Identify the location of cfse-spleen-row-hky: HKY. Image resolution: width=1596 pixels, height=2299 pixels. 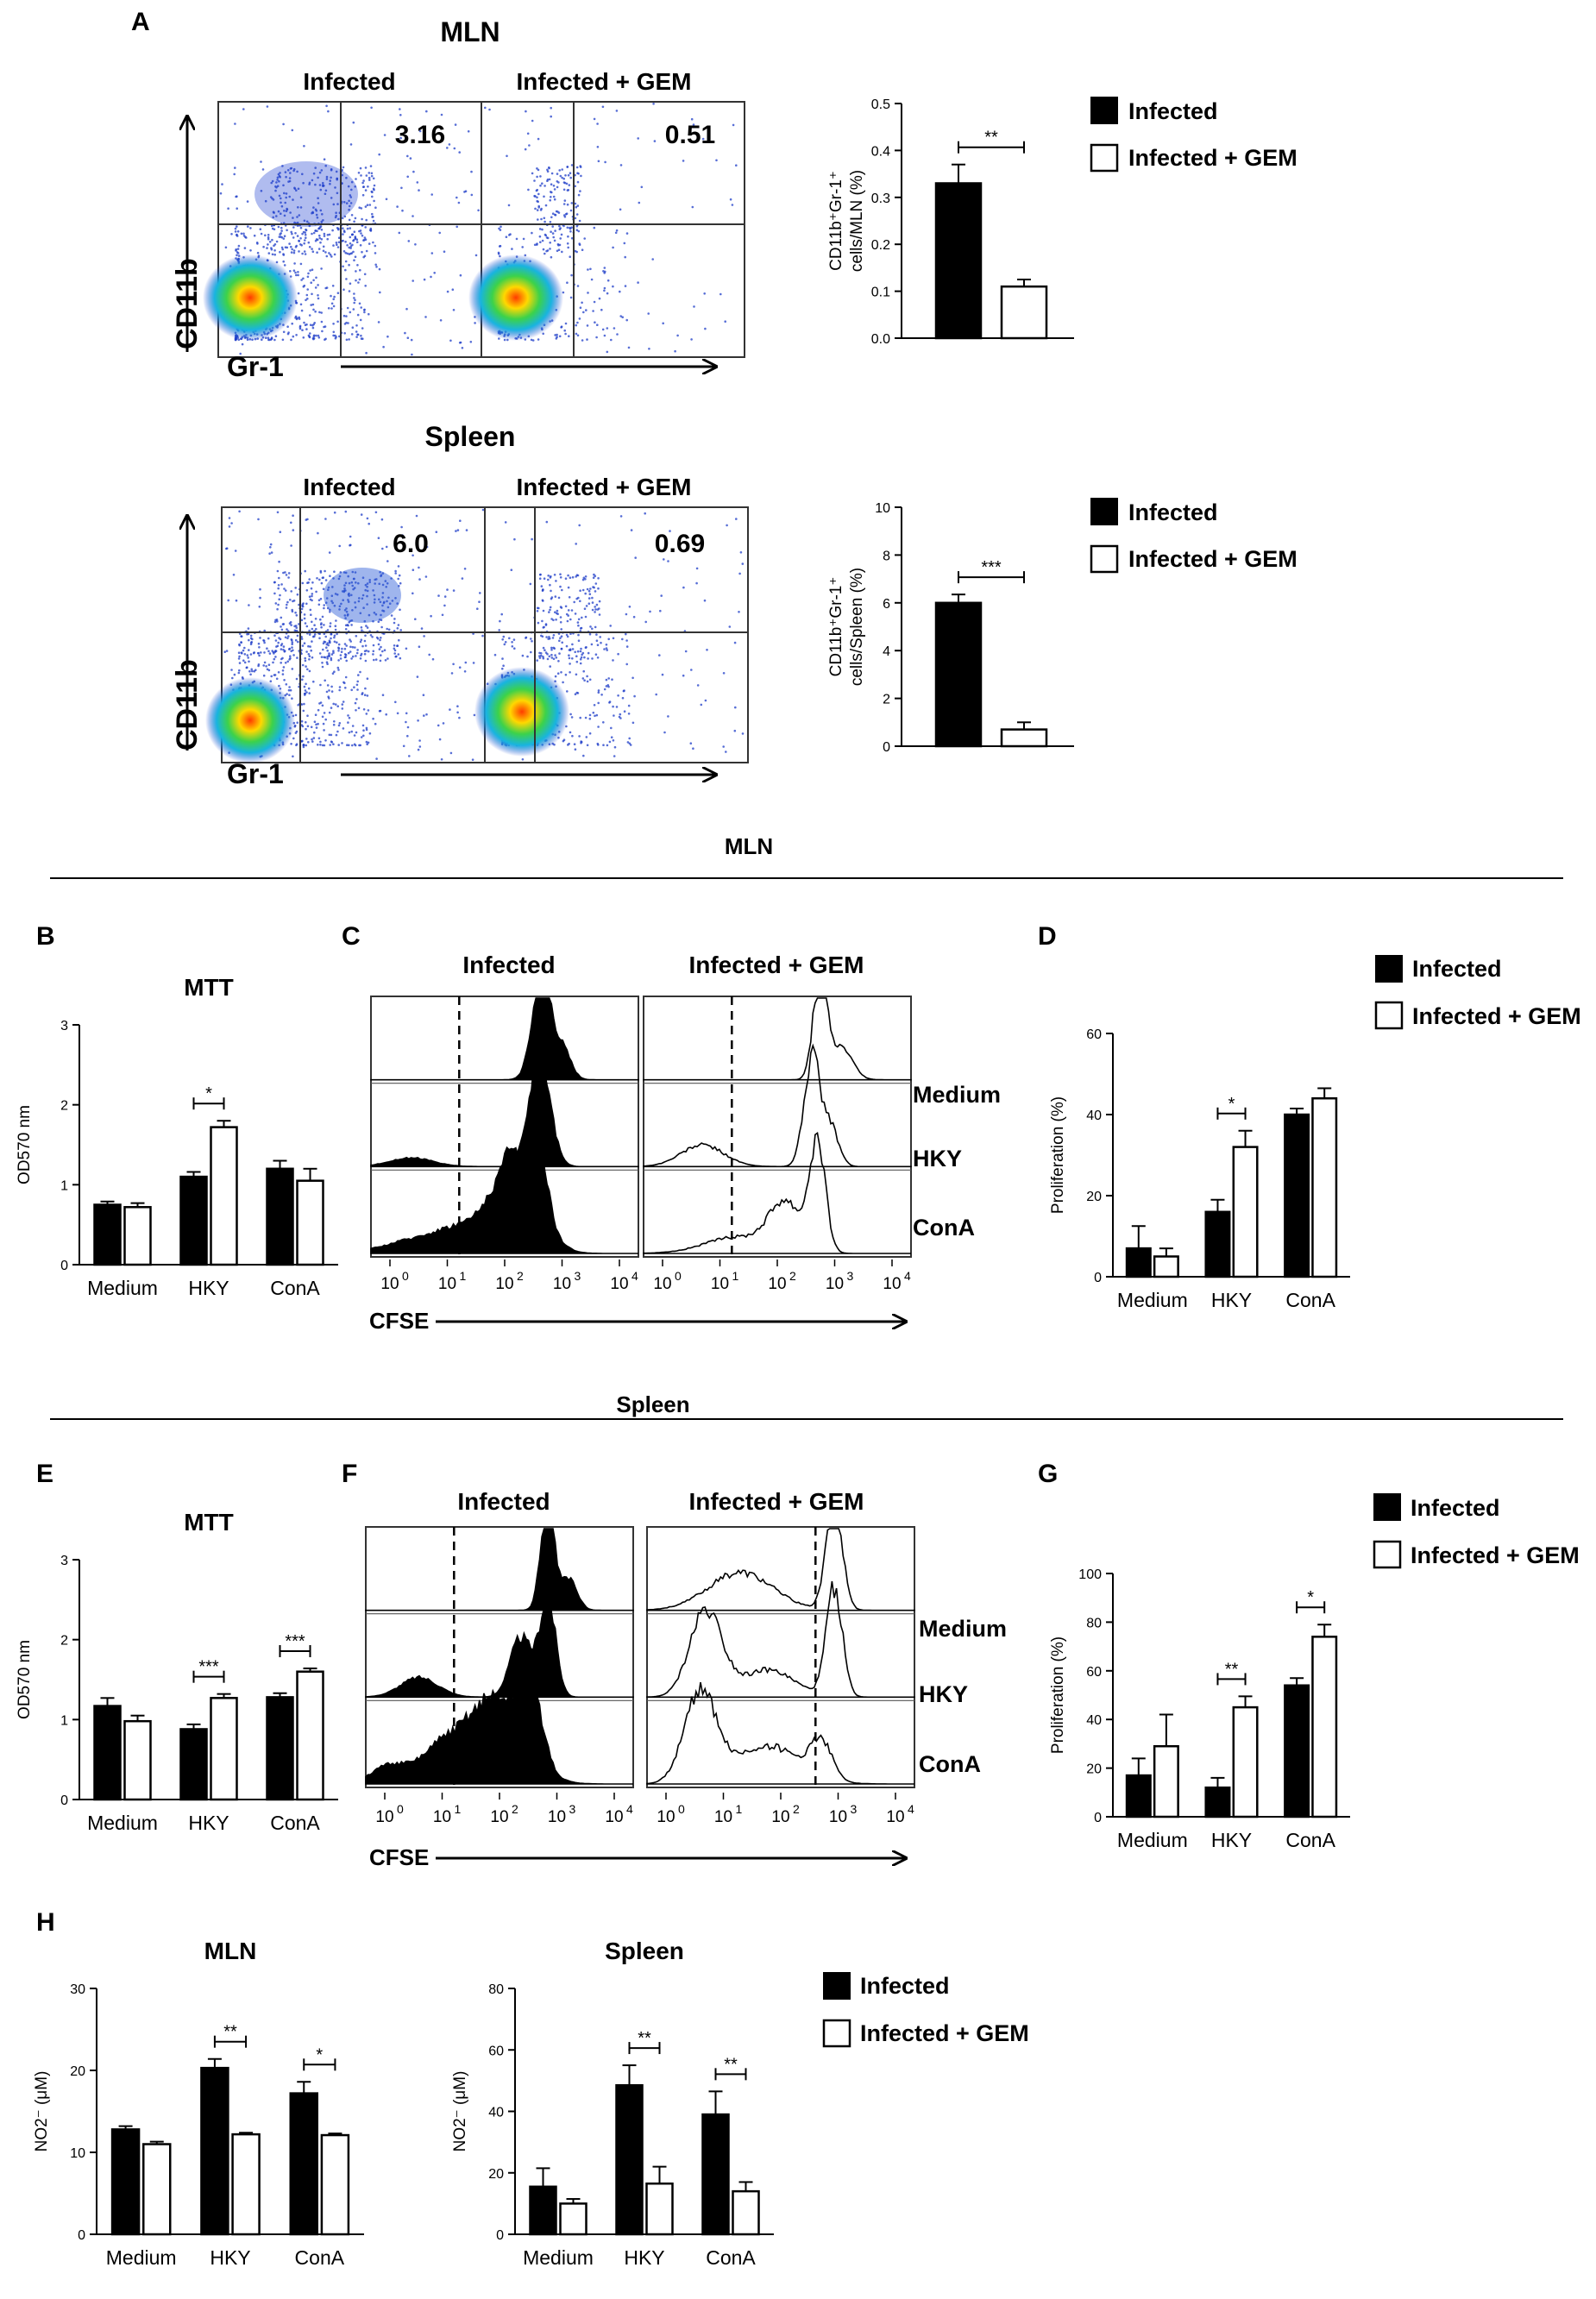
(943, 1694).